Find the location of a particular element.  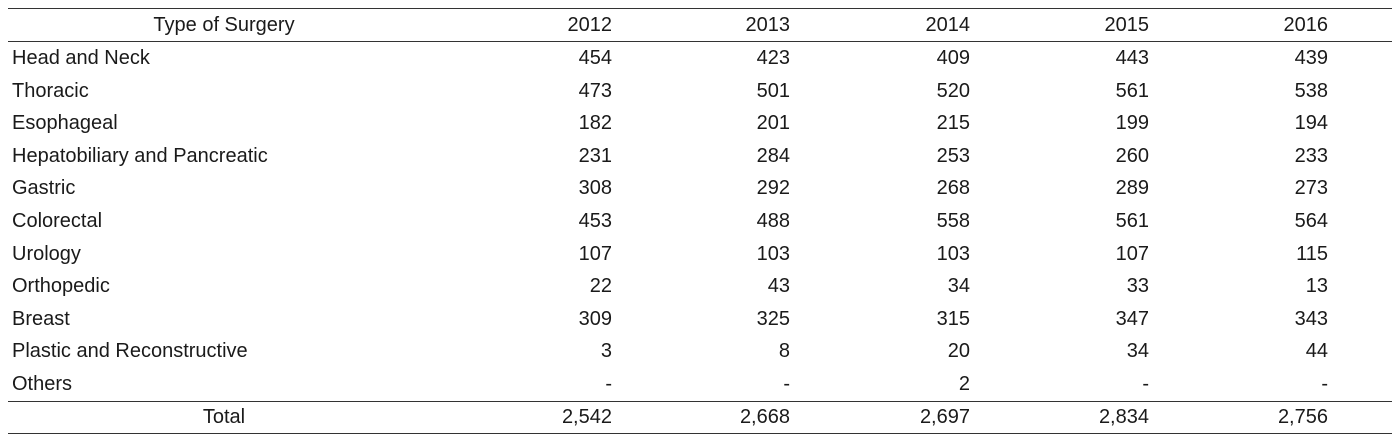

cell: 13 is located at coordinates (1316, 286).